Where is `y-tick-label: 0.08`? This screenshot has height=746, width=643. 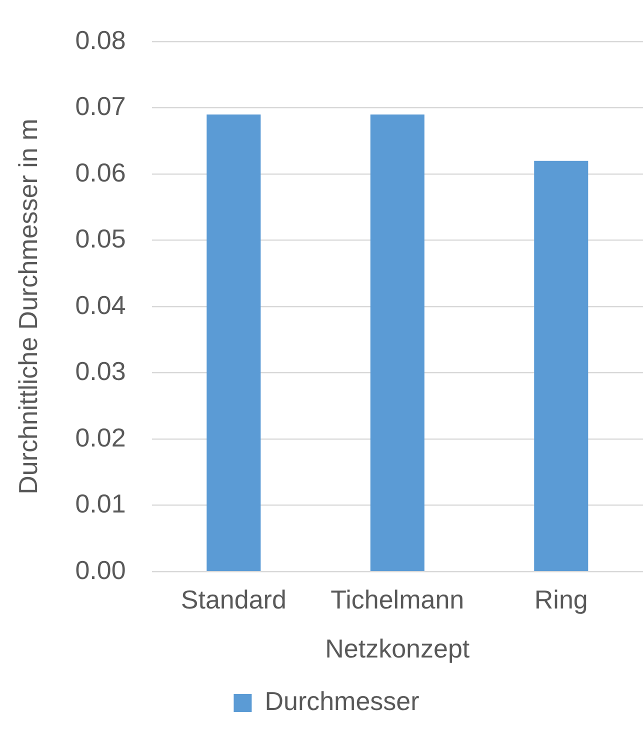
y-tick-label: 0.08 is located at coordinates (100, 39).